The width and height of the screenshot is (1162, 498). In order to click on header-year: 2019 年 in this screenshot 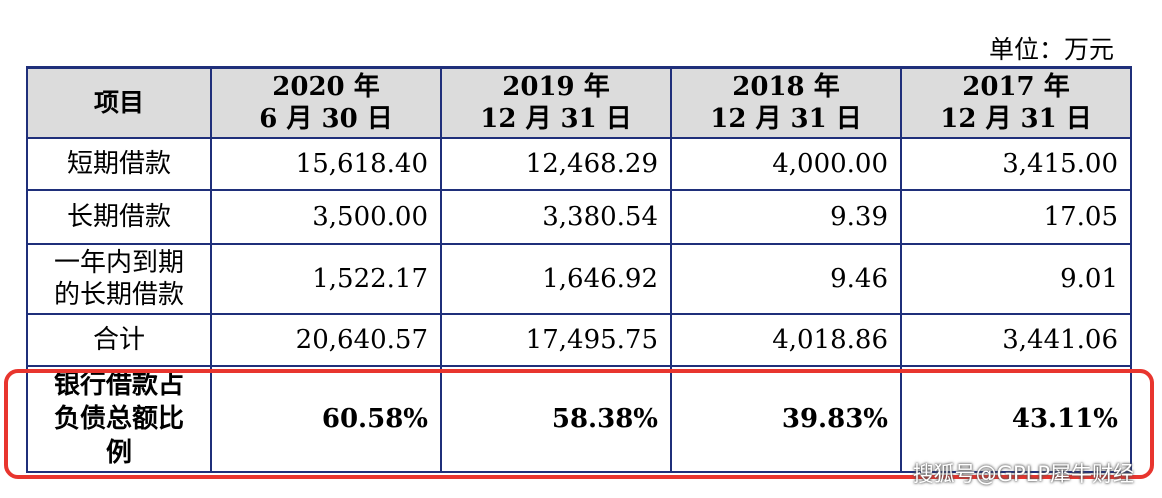, I will do `click(556, 87)`.